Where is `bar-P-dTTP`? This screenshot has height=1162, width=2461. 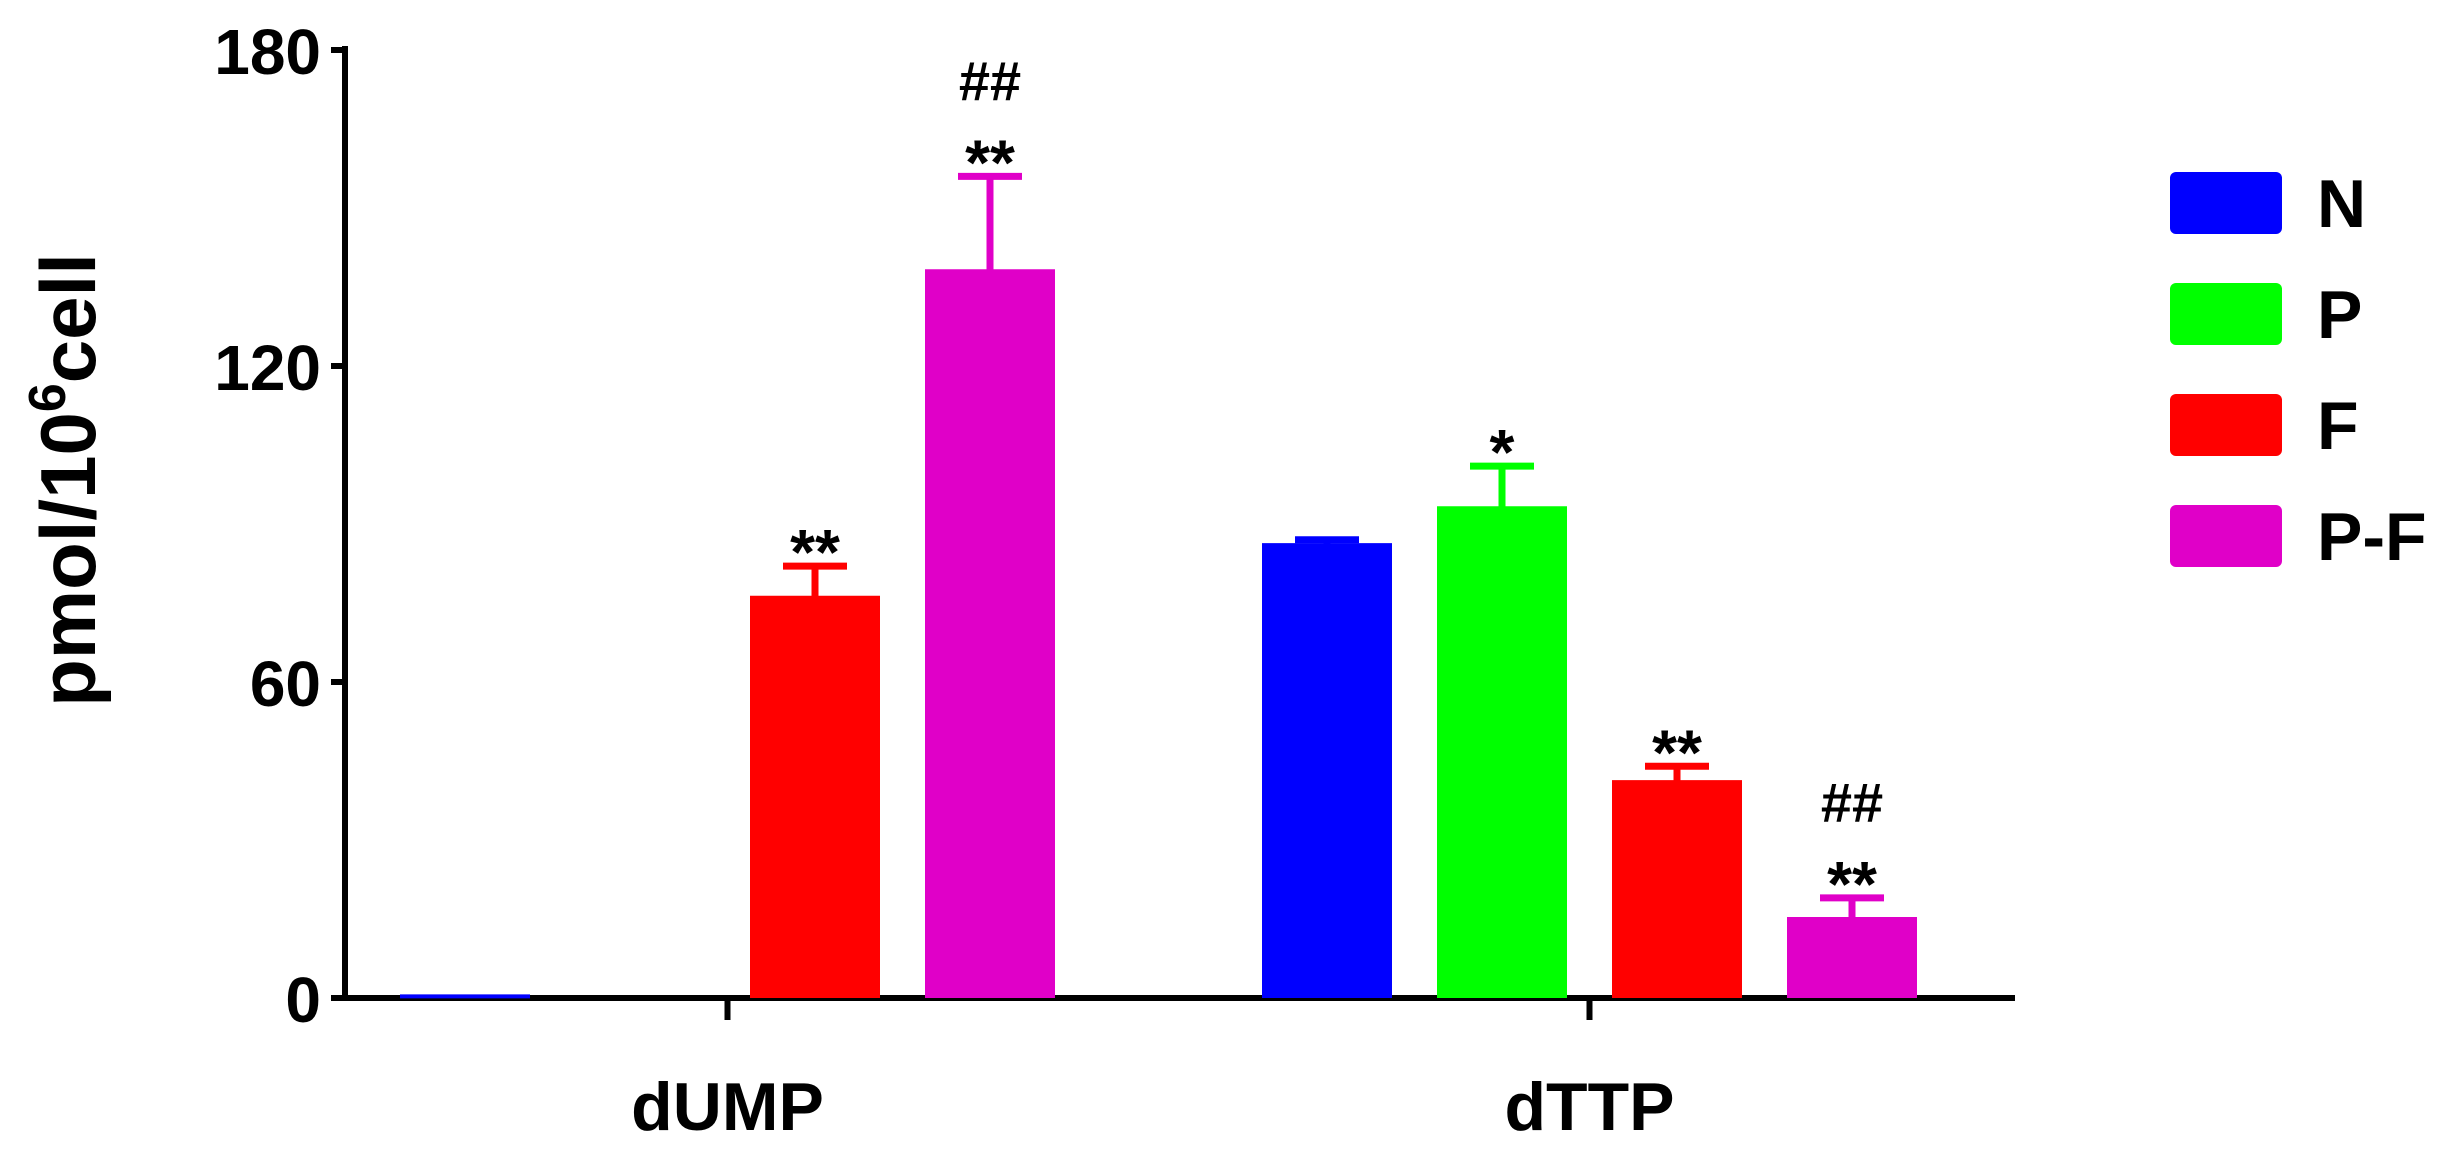 bar-P-dTTP is located at coordinates (1502, 753).